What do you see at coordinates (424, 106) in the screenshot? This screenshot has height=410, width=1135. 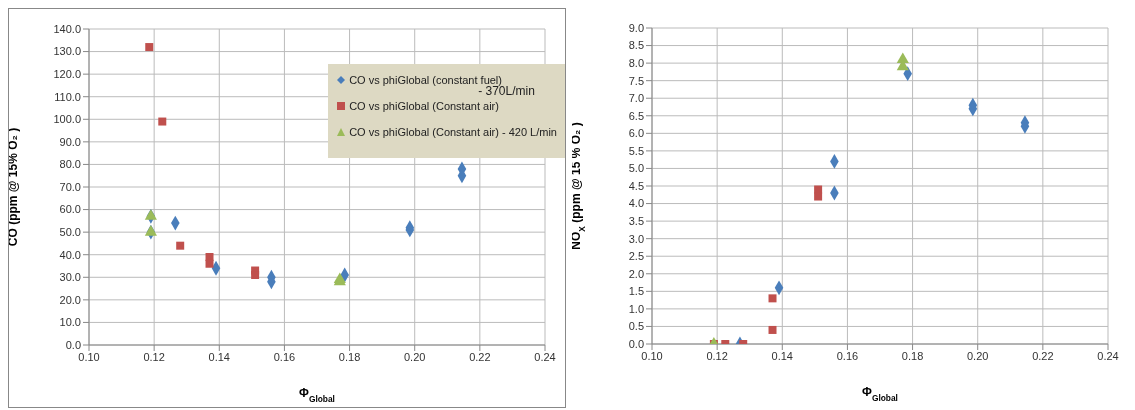 I see `legend-label: CO vs phiGlobal (Constant air)` at bounding box center [424, 106].